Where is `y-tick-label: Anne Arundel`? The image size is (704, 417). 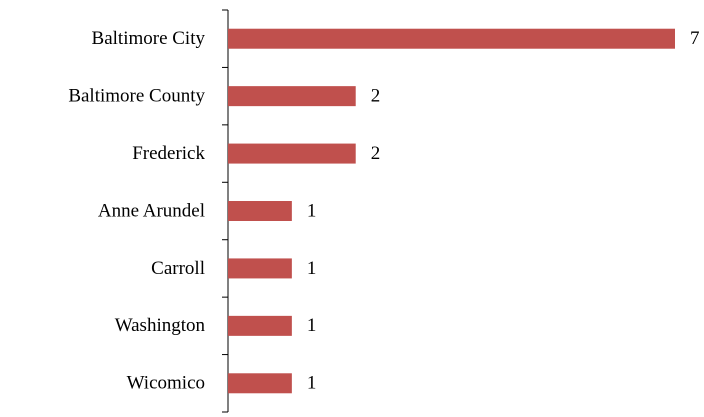 y-tick-label: Anne Arundel is located at coordinates (151, 210).